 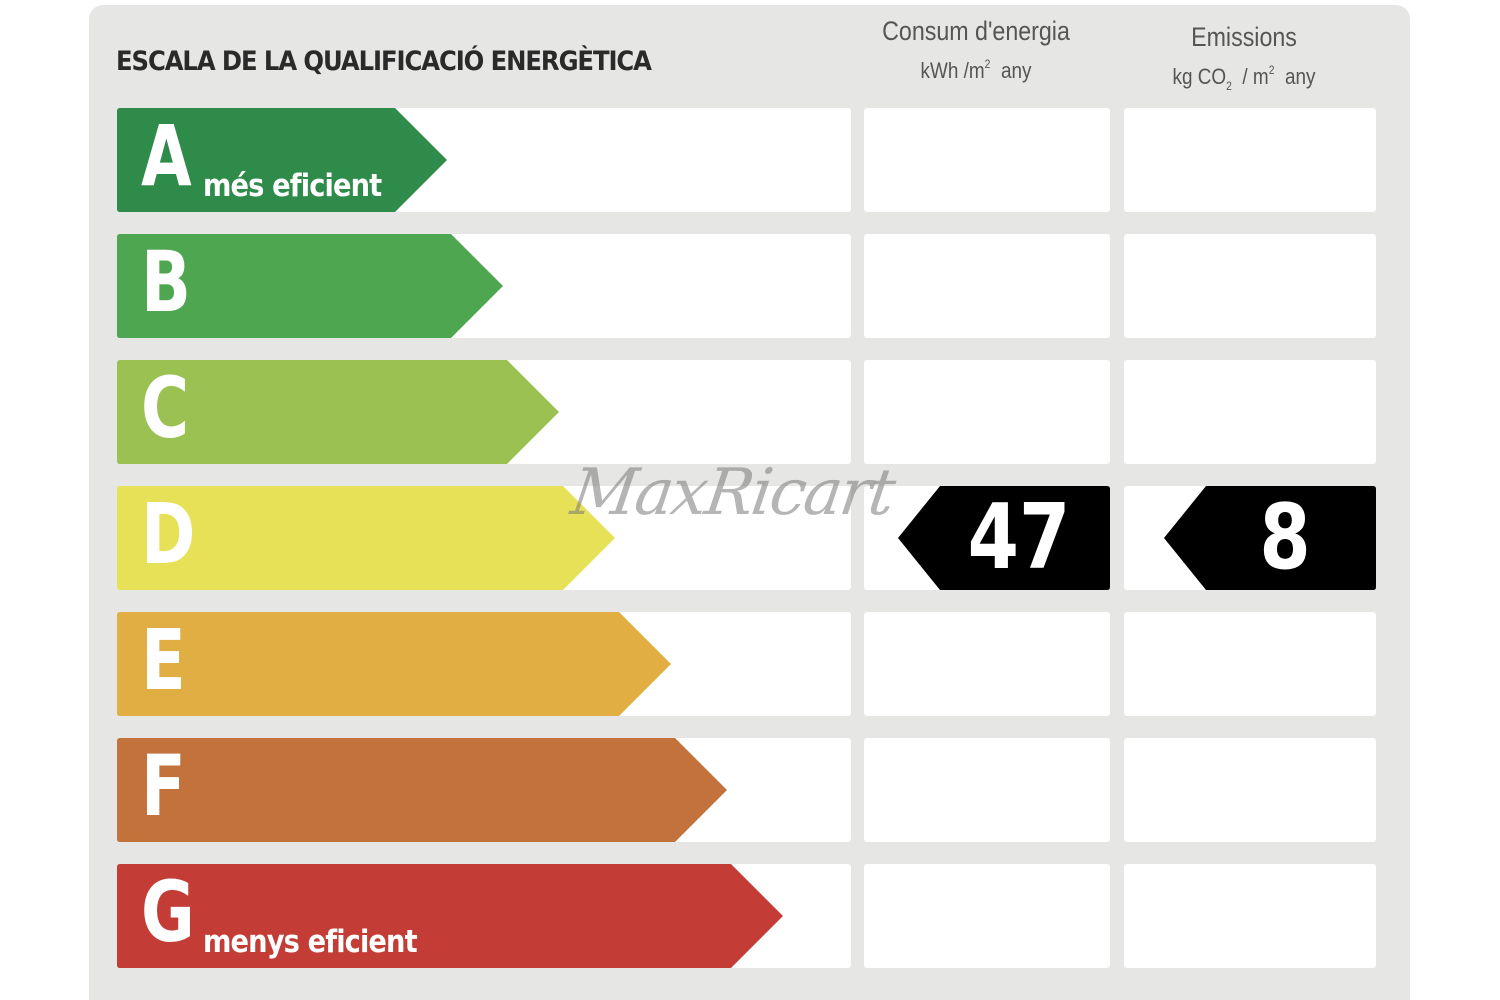 What do you see at coordinates (166, 282) in the screenshot?
I see `rating-letter: B` at bounding box center [166, 282].